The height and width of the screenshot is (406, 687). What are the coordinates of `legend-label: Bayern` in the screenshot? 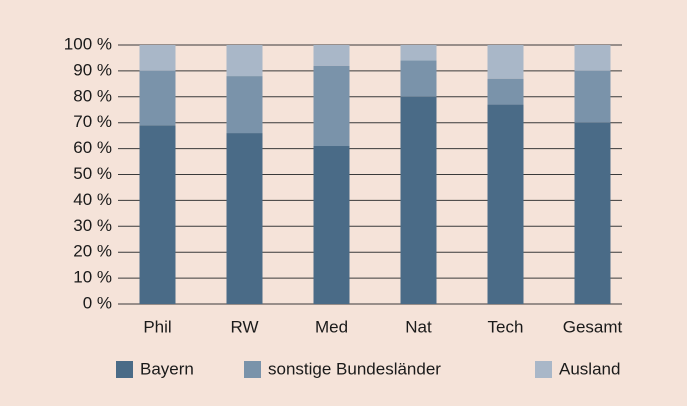 It's located at (167, 368).